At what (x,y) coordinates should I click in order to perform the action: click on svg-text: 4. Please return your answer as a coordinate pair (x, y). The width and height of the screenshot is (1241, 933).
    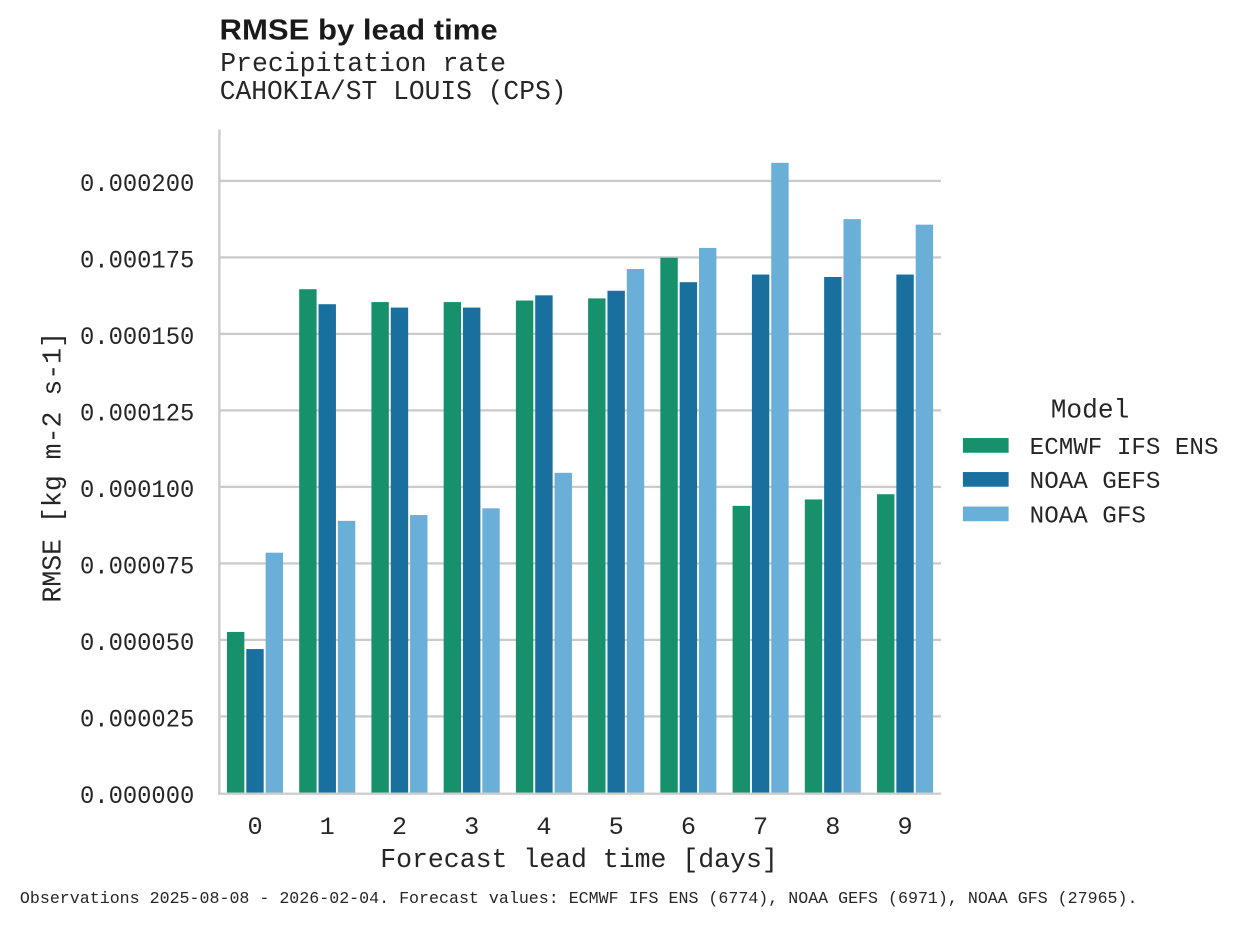
    Looking at the image, I should click on (543, 827).